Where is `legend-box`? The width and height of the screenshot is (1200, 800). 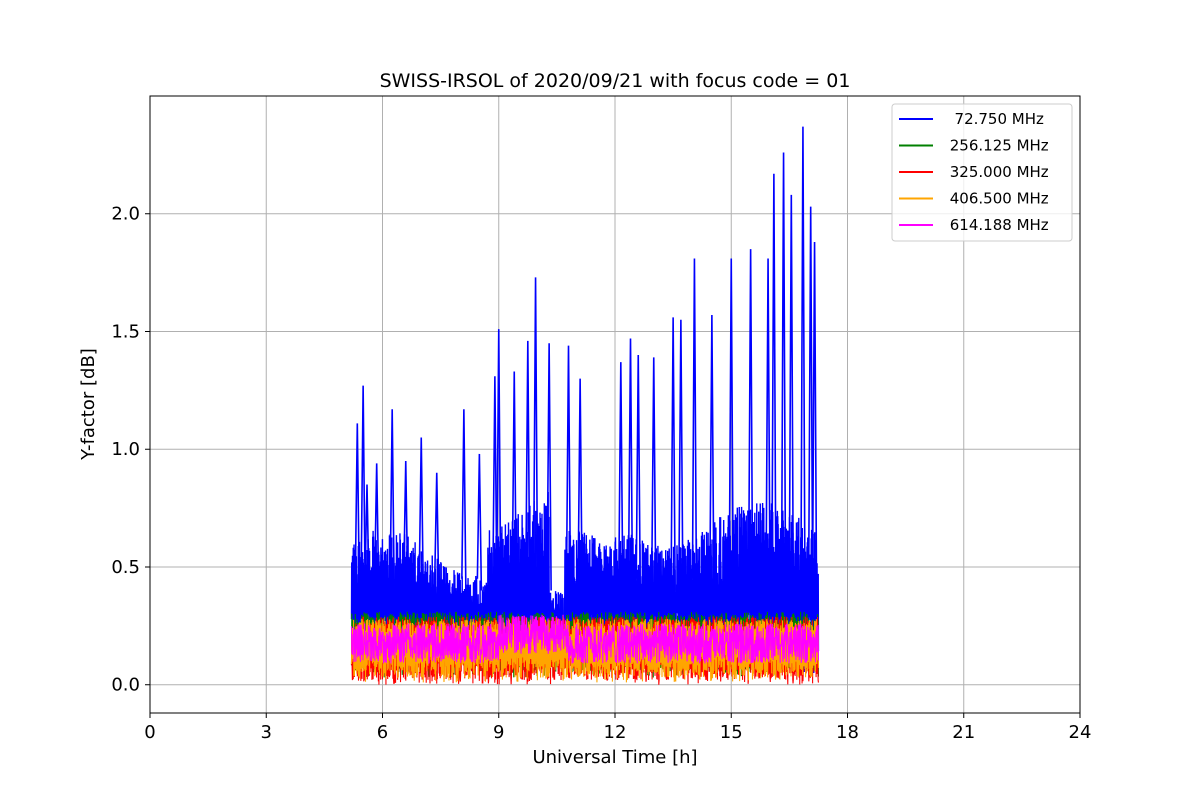 legend-box is located at coordinates (982, 172).